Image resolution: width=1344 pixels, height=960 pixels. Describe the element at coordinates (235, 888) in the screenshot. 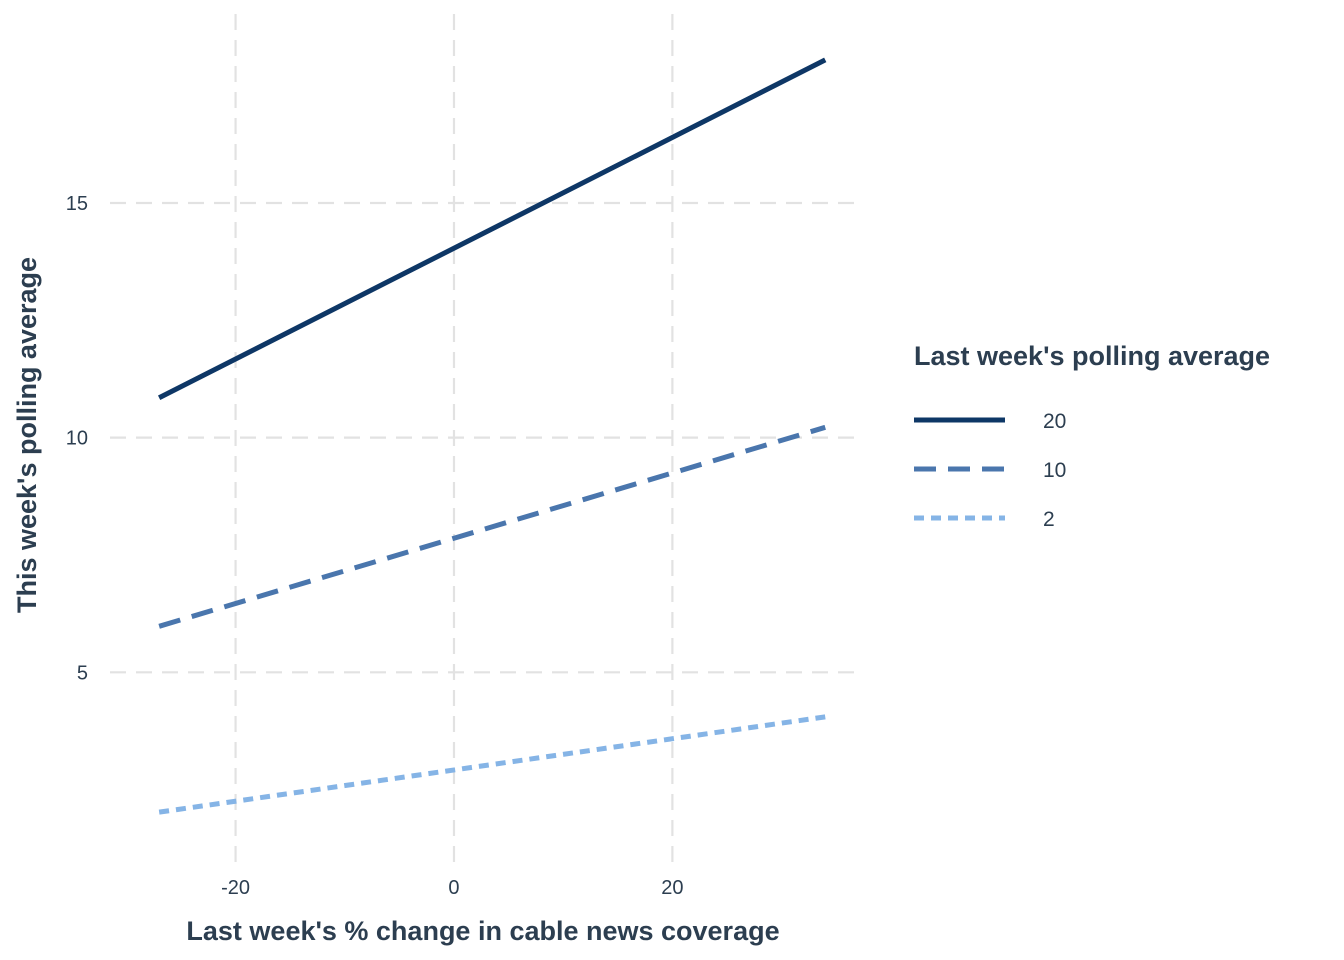

I see `x-tick-label: -20` at that location.